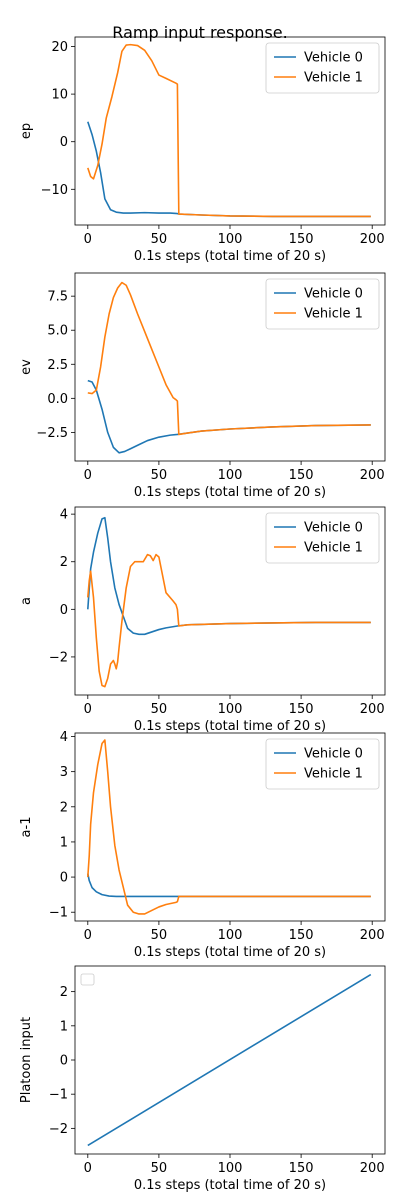 This screenshot has height=1200, width=400. What do you see at coordinates (57, 297) in the screenshot?
I see `y-tick-label: 7.5` at bounding box center [57, 297].